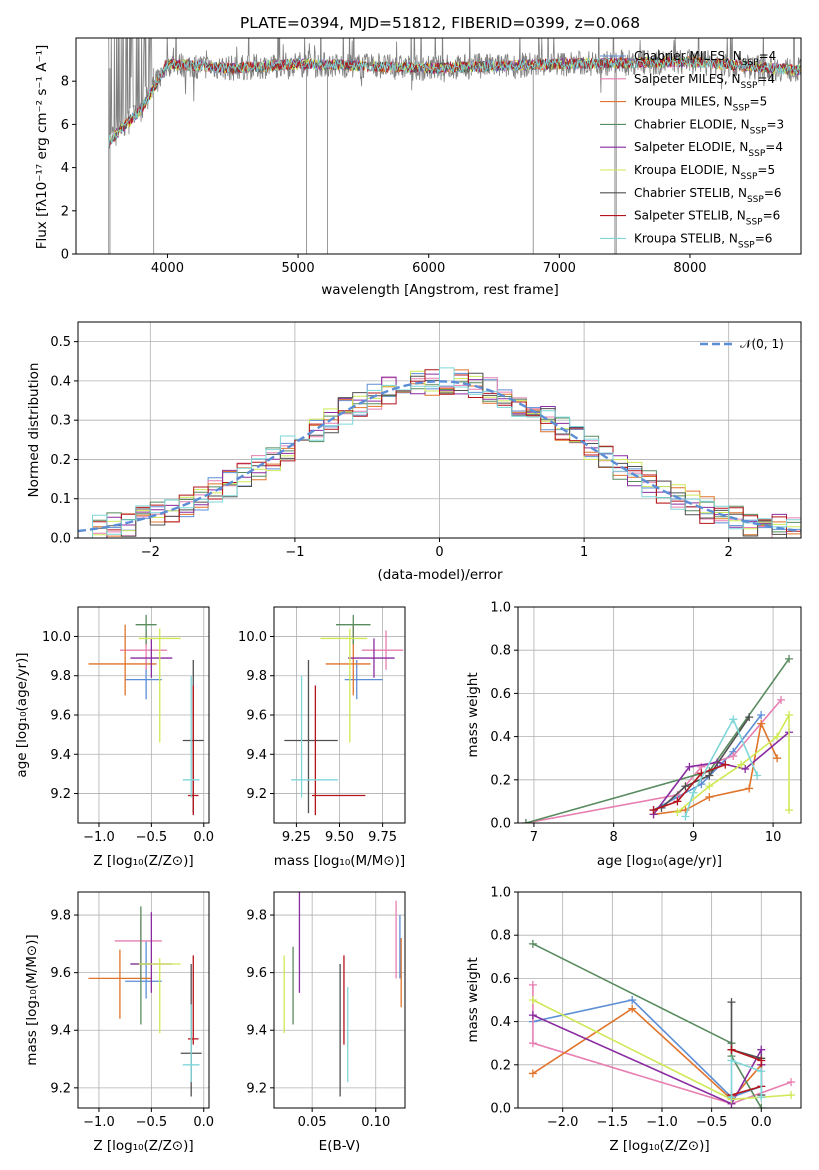 The image size is (819, 1170). Describe the element at coordinates (563, 1122) in the screenshot. I see `x-tick-label: −2.0` at that location.